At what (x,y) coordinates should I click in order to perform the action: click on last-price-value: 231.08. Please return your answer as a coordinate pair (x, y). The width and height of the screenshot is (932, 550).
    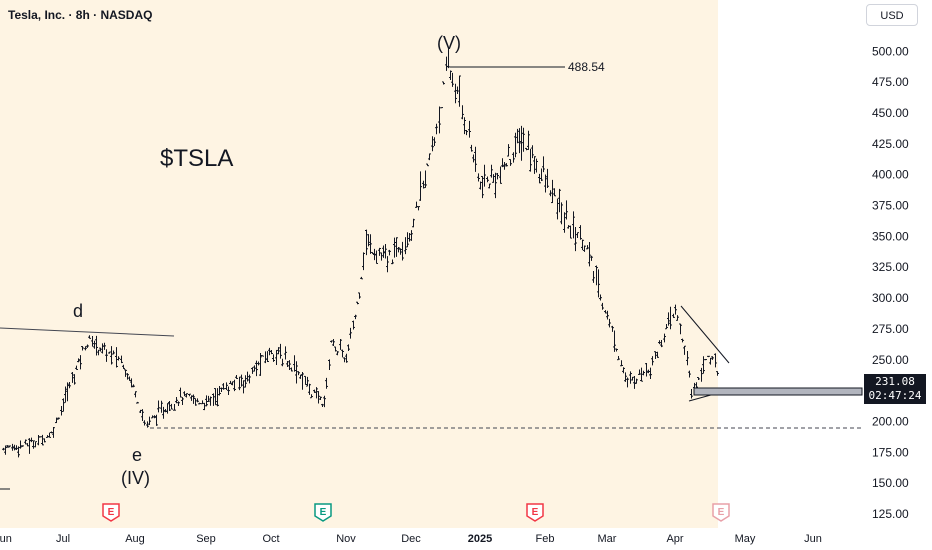
    Looking at the image, I should click on (895, 381).